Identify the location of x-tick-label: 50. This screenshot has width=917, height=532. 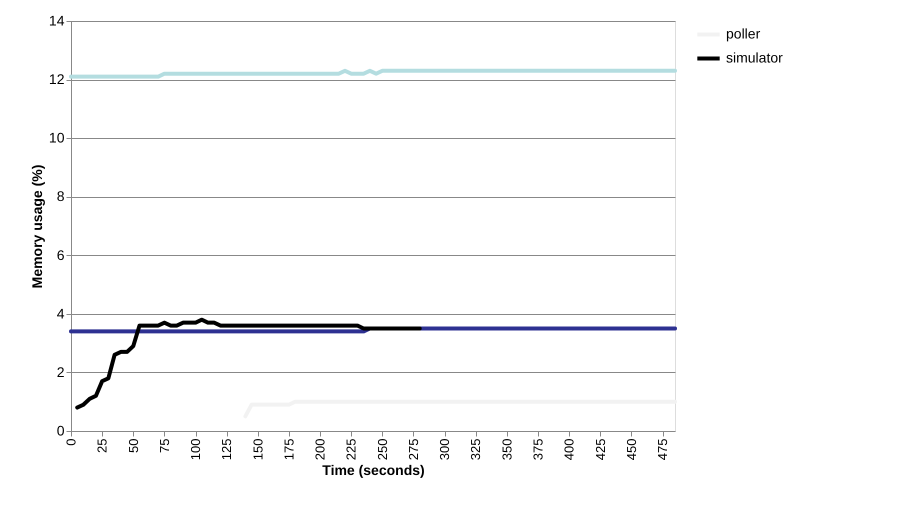
(133, 445).